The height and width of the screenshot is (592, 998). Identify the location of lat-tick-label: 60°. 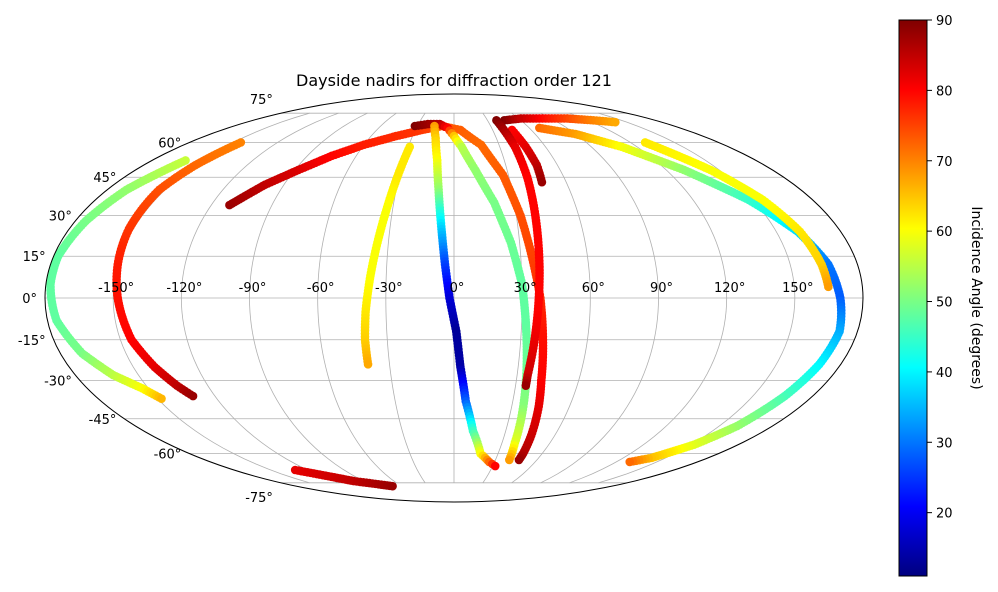
(169, 143).